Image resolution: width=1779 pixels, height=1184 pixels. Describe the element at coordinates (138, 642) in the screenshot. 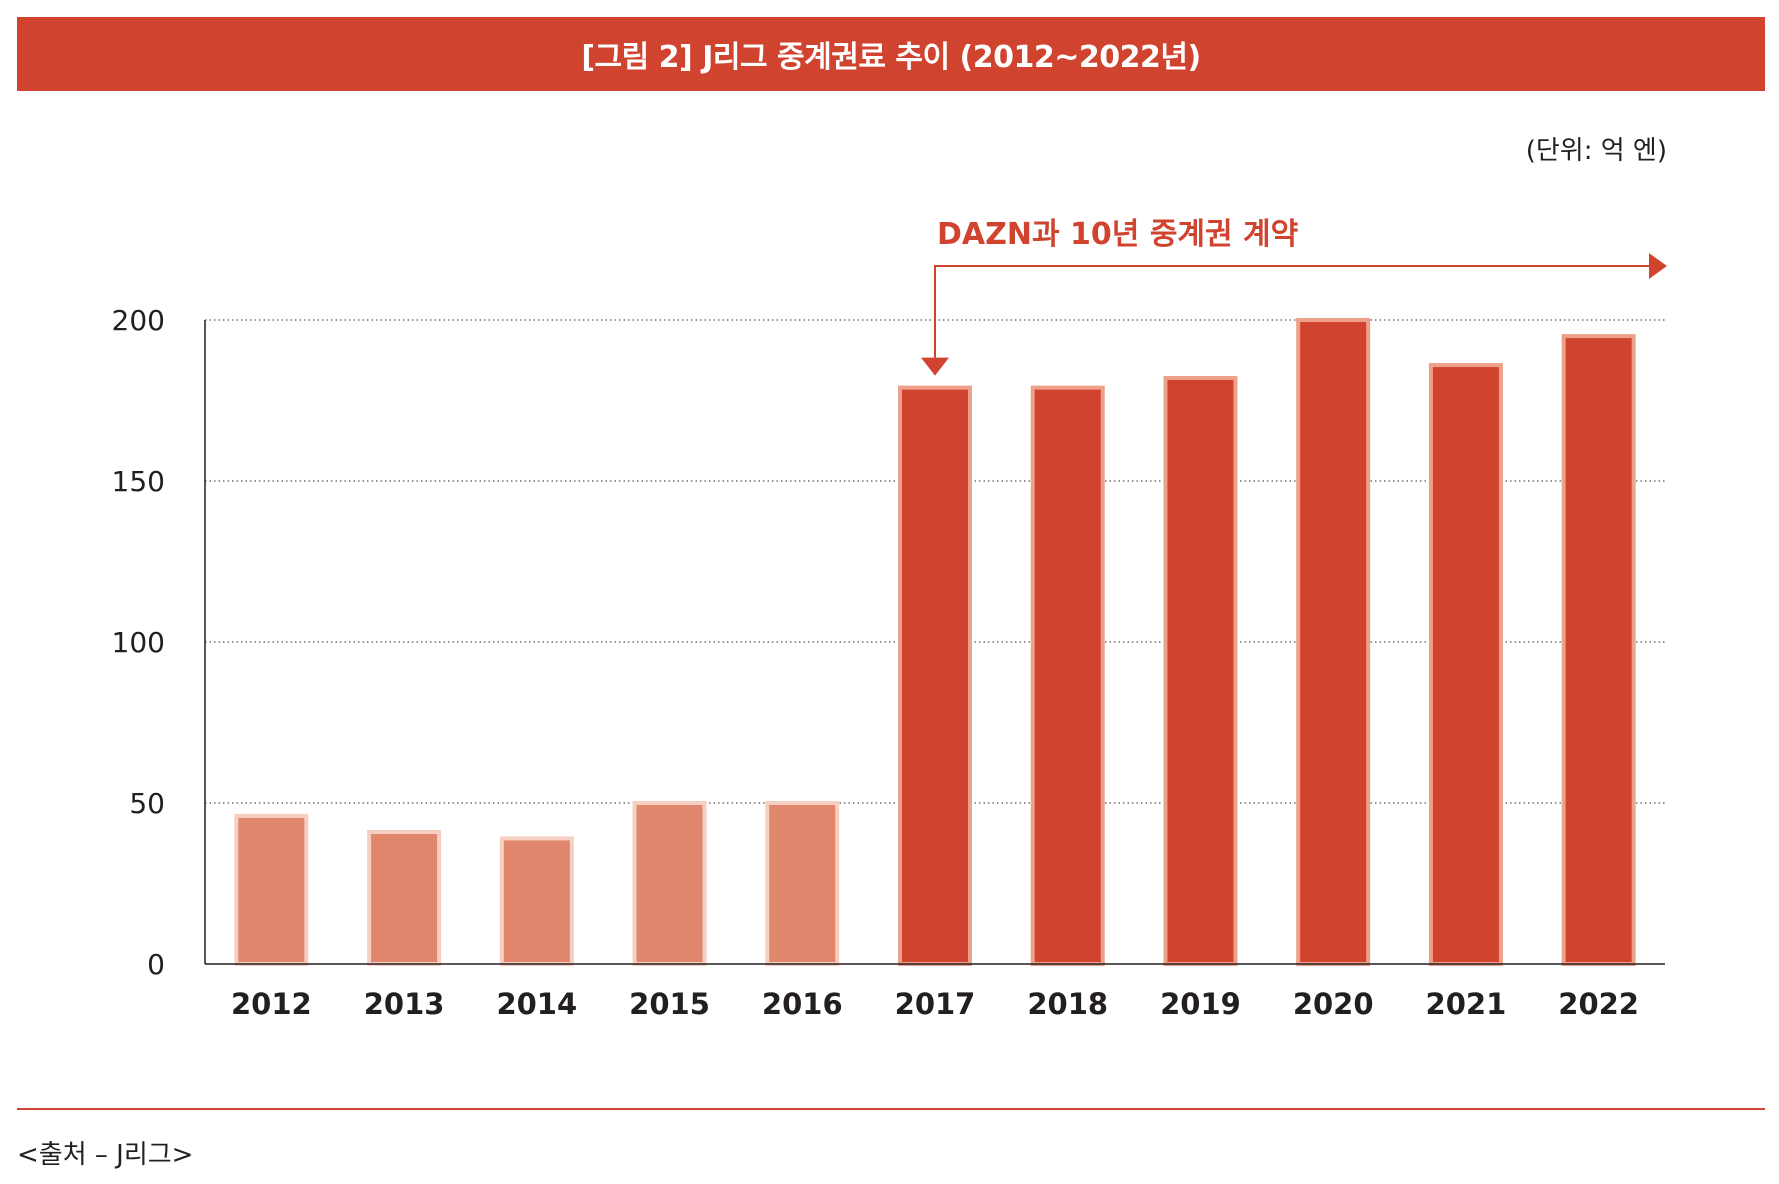

I see `y-tick-label: 100` at that location.